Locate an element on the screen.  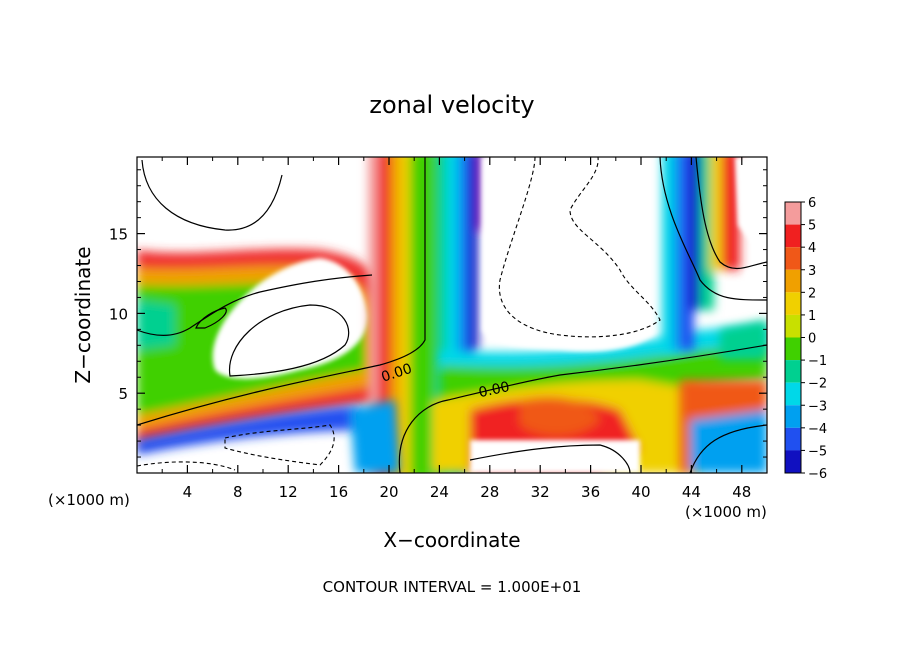
colorbar-label: −1 is located at coordinates (817, 361).